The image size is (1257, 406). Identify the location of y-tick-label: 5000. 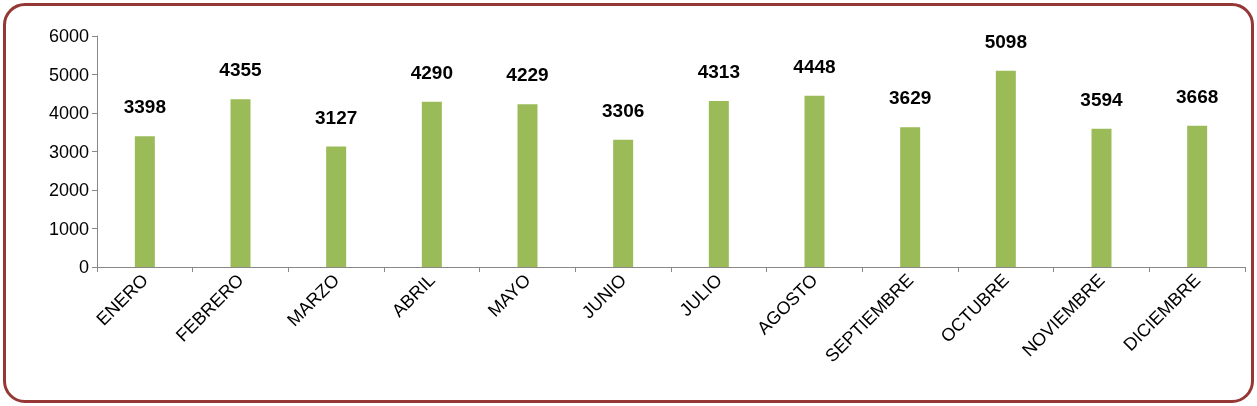
(68, 74).